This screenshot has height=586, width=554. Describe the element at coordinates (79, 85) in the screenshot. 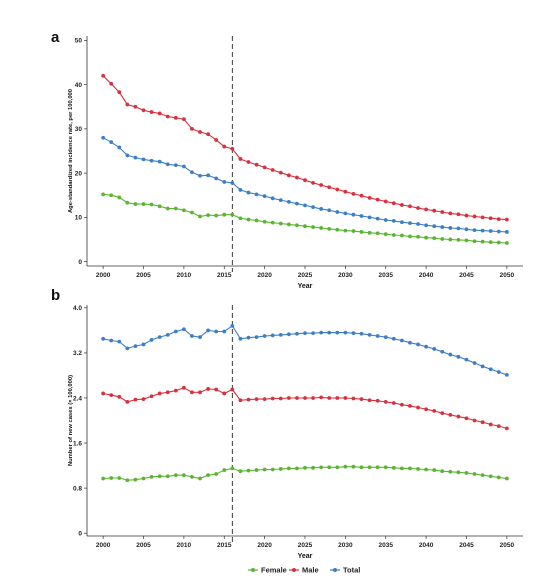

I see `y-tick-label: 40` at that location.